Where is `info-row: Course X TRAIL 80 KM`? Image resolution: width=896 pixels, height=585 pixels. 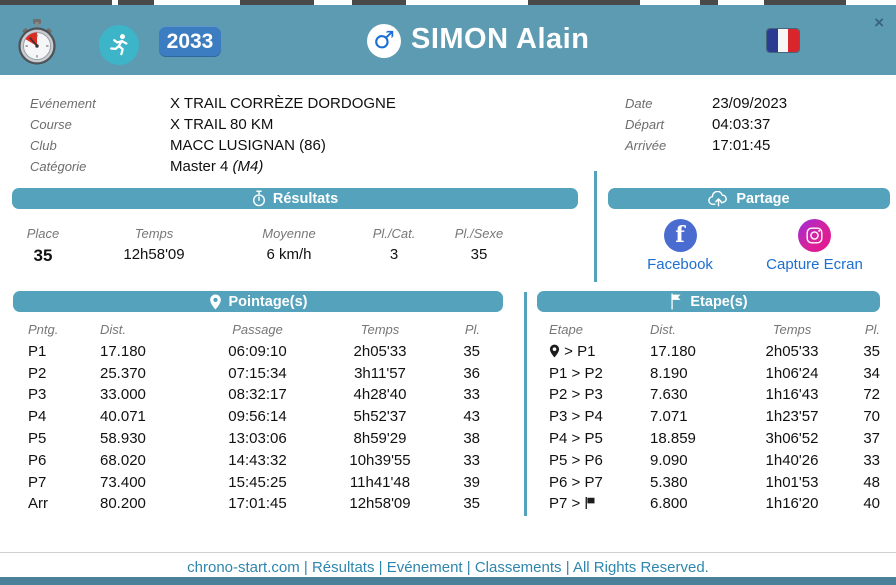
info-row: Course X TRAIL 80 KM is located at coordinates (213, 124).